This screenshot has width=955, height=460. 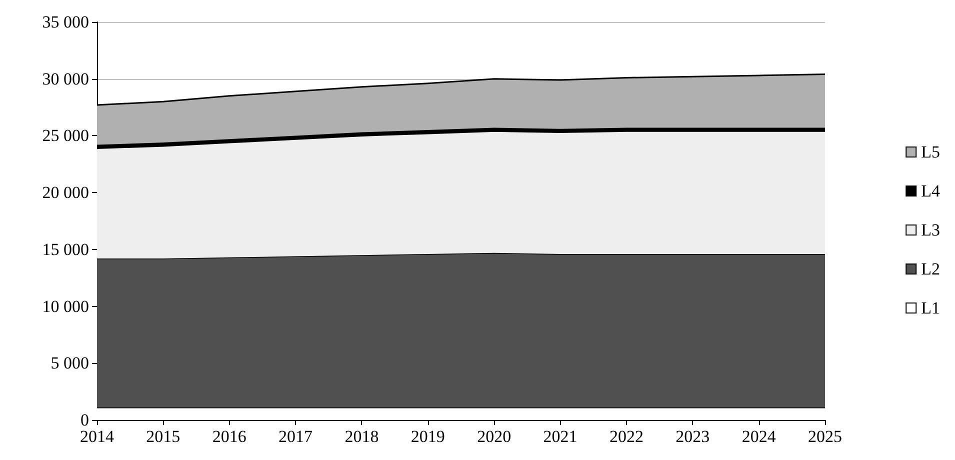 What do you see at coordinates (65, 306) in the screenshot?
I see `y-tick-label: 10 000` at bounding box center [65, 306].